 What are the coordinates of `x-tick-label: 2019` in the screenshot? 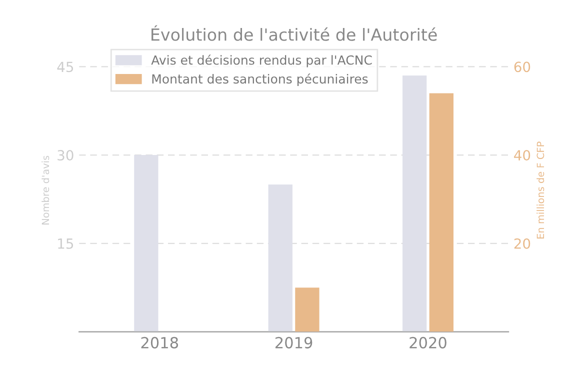 It's located at (293, 342).